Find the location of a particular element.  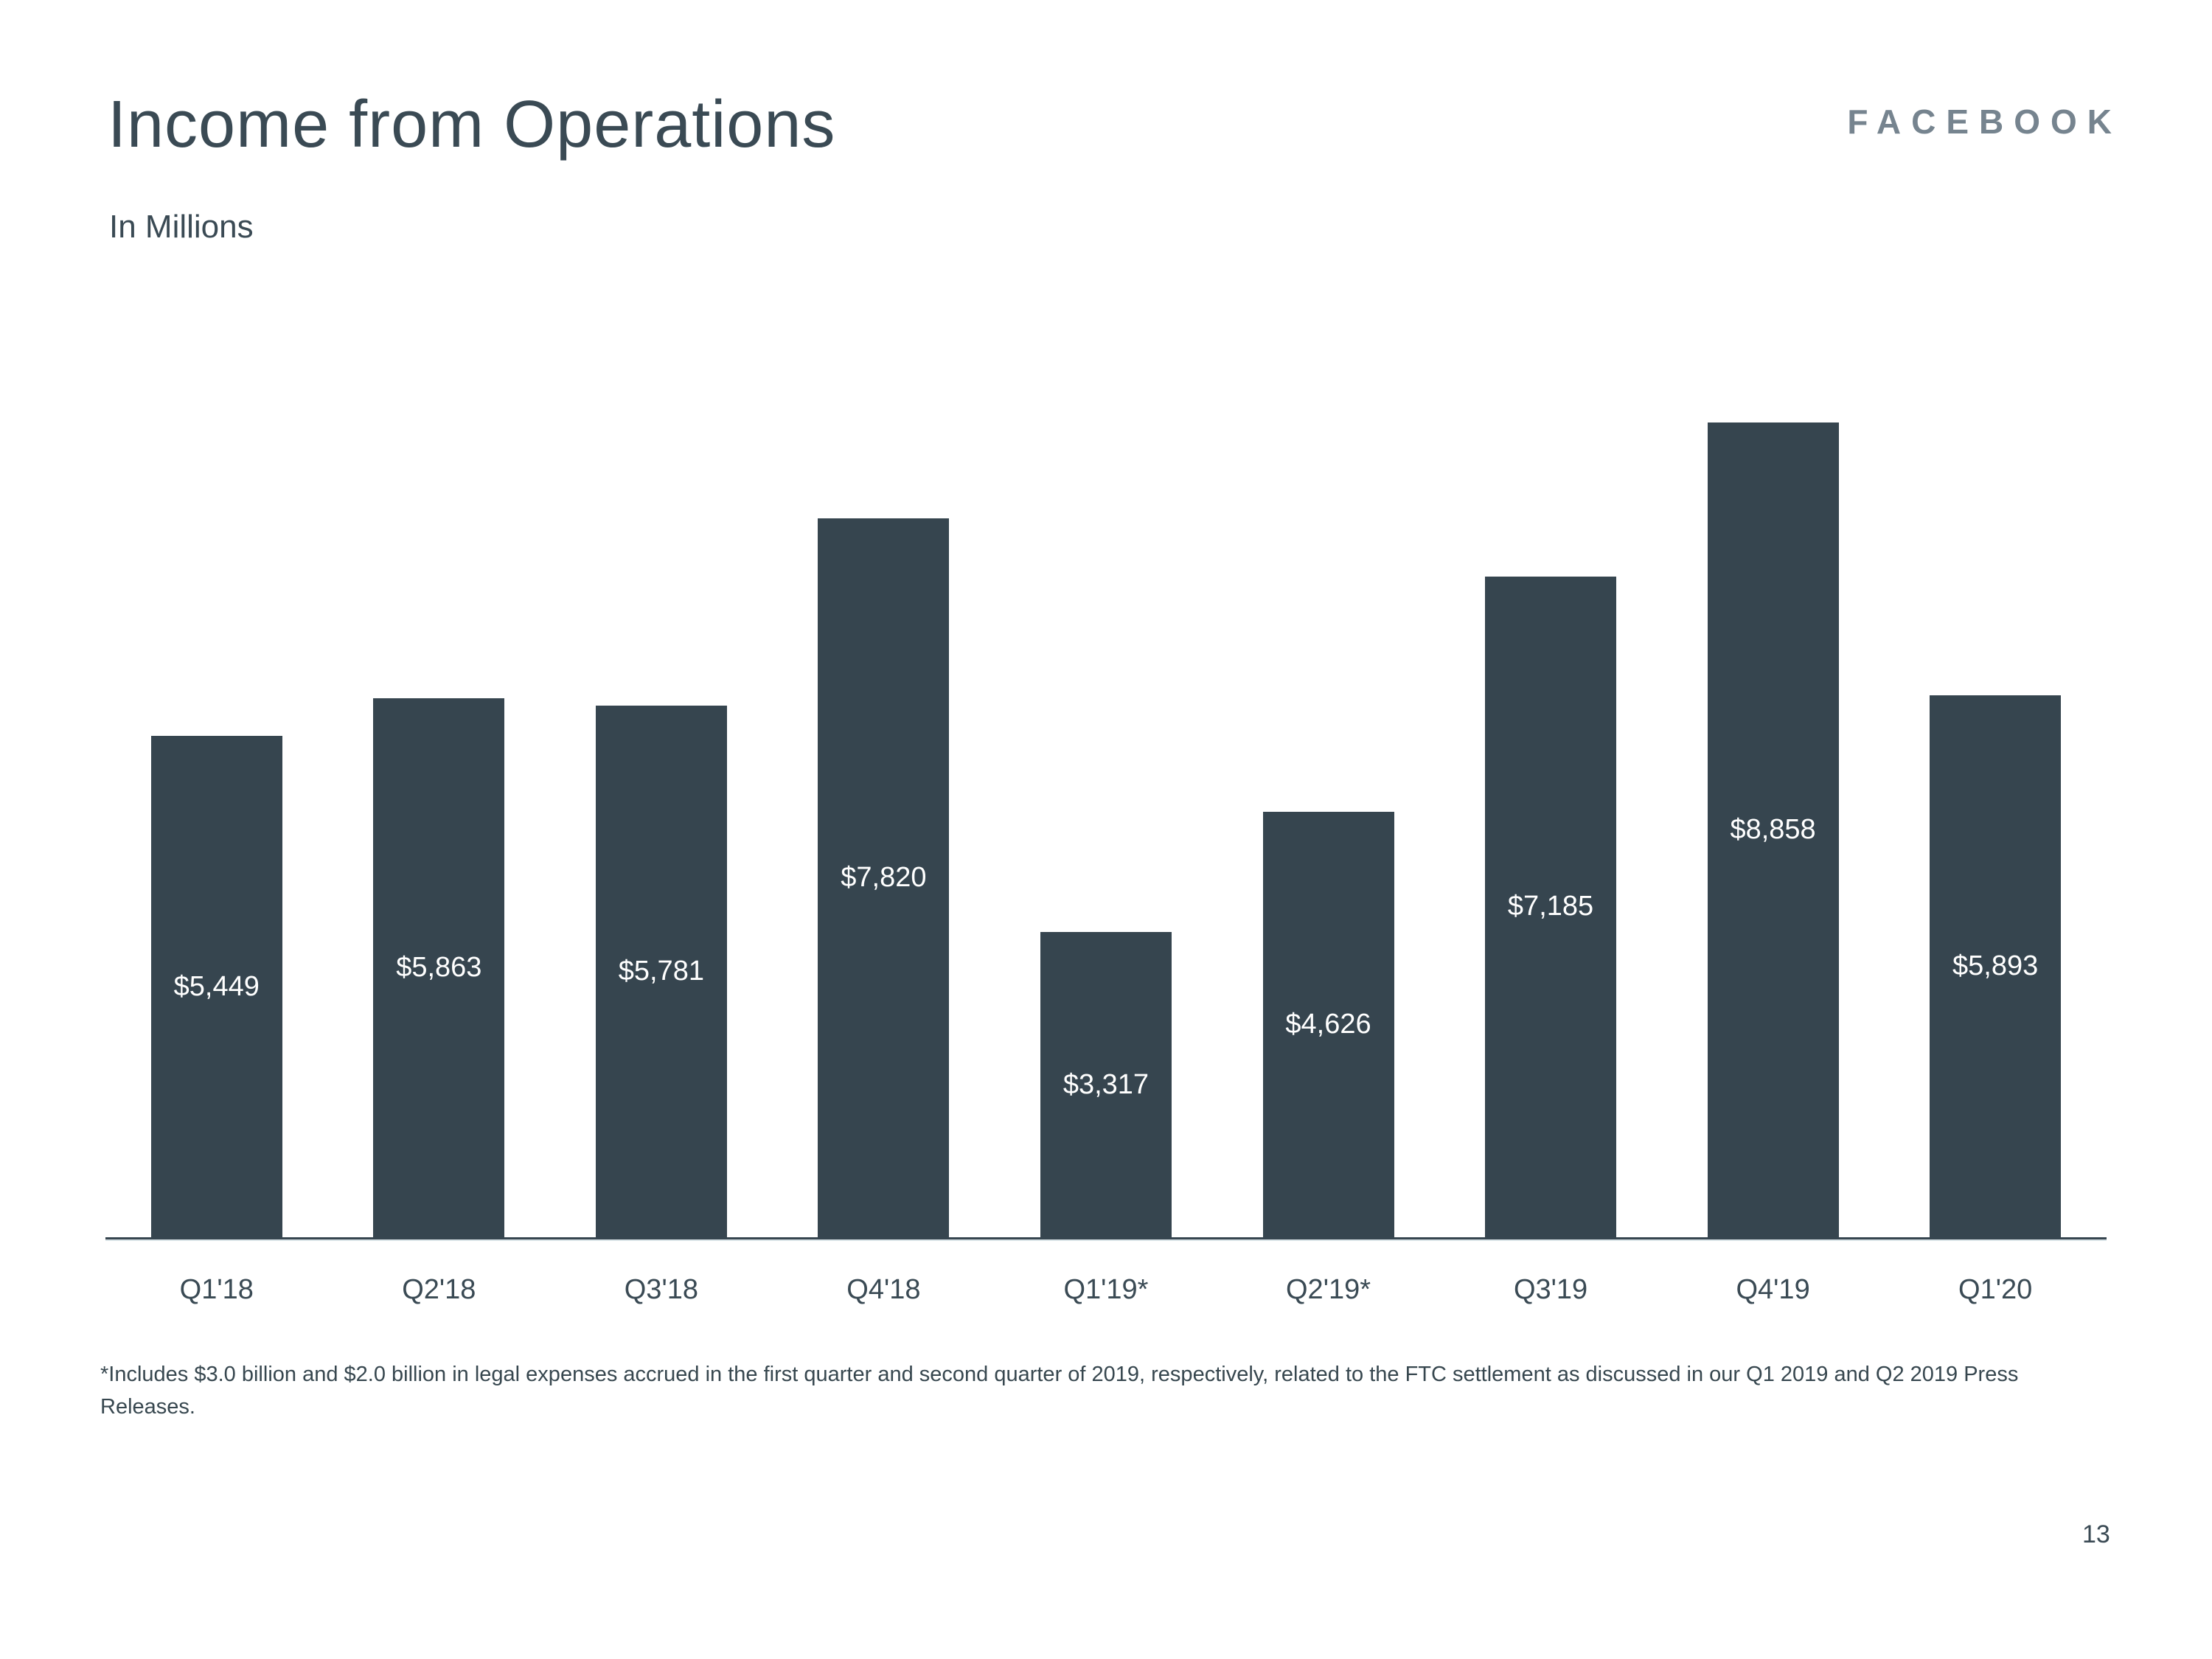

bar-group: $5,449 is located at coordinates (216, 829).